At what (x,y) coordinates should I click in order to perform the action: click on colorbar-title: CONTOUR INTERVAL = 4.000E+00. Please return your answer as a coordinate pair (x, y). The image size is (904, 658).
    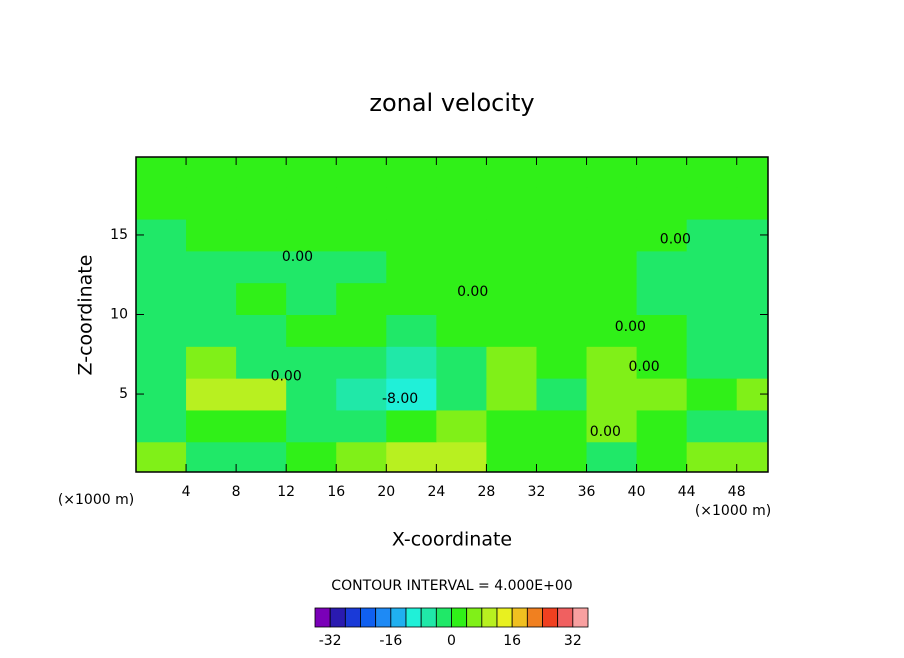
    Looking at the image, I should click on (451, 586).